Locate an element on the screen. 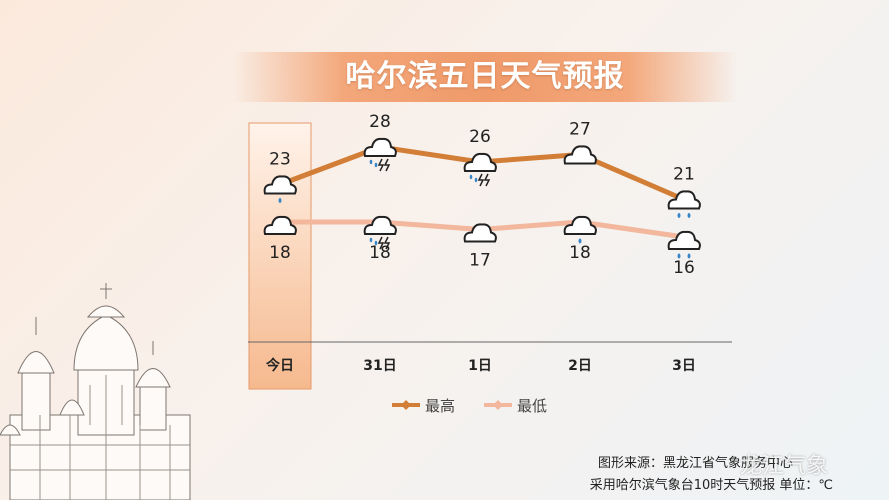 The width and height of the screenshot is (889, 500). legend-label: 最低 is located at coordinates (532, 406).